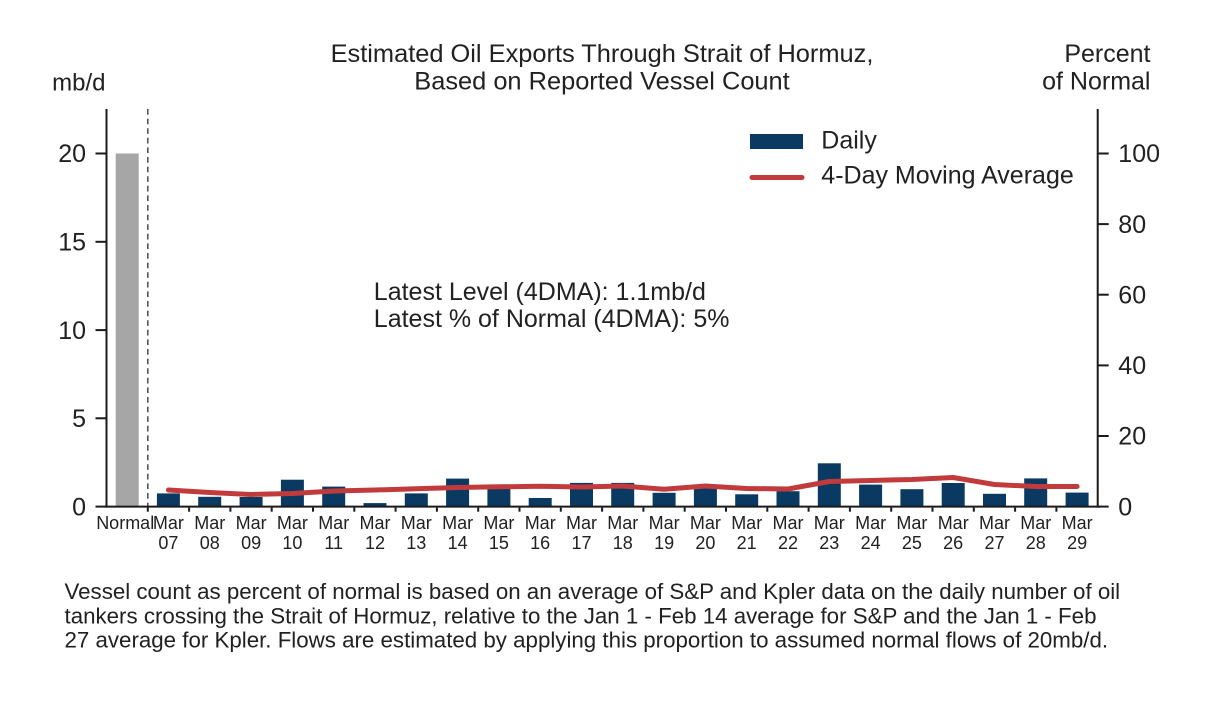 The width and height of the screenshot is (1224, 728). What do you see at coordinates (210, 543) in the screenshot?
I see `svg-text: 08` at bounding box center [210, 543].